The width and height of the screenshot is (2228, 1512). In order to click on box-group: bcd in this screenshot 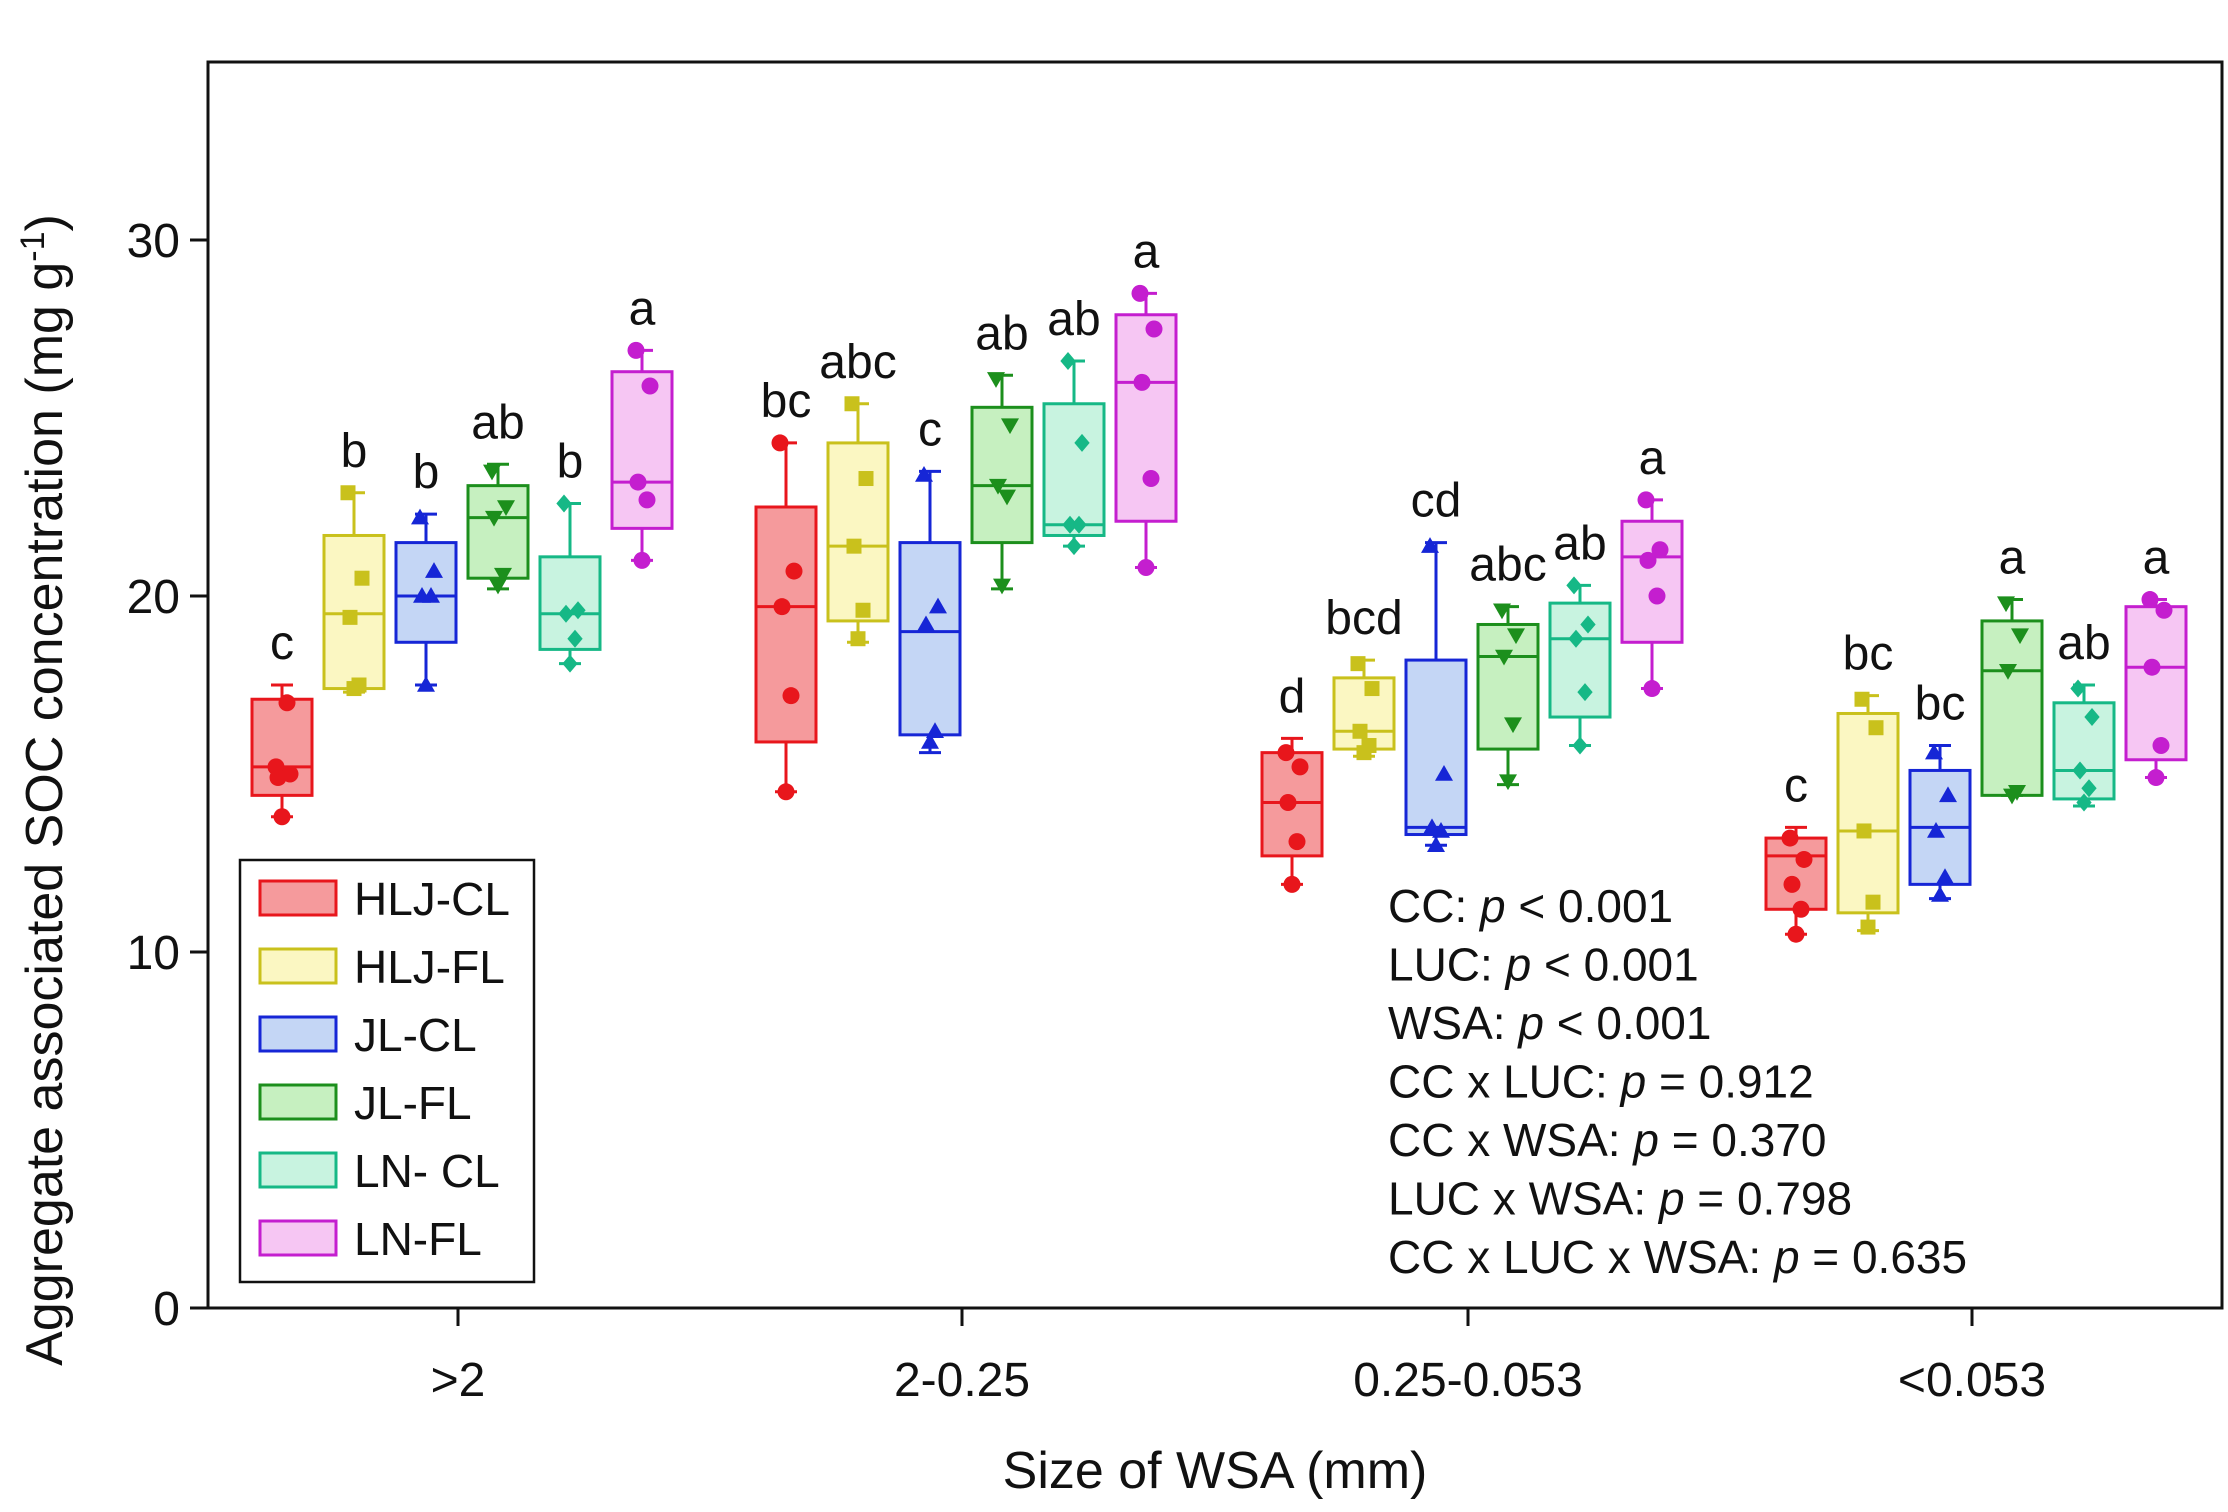, I will do `click(1364, 676)`.